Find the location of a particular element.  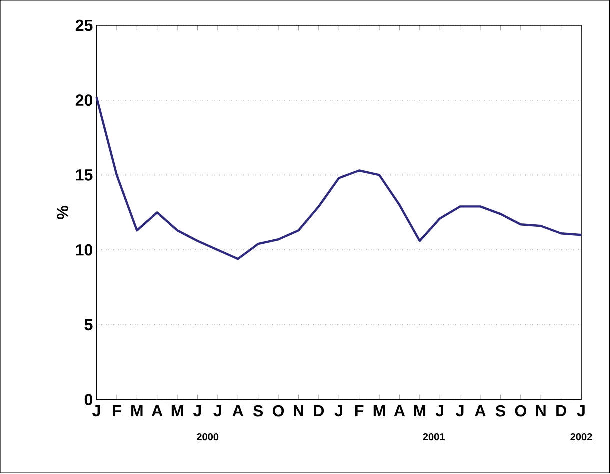

y-tick-label: 5 is located at coordinates (88, 325).